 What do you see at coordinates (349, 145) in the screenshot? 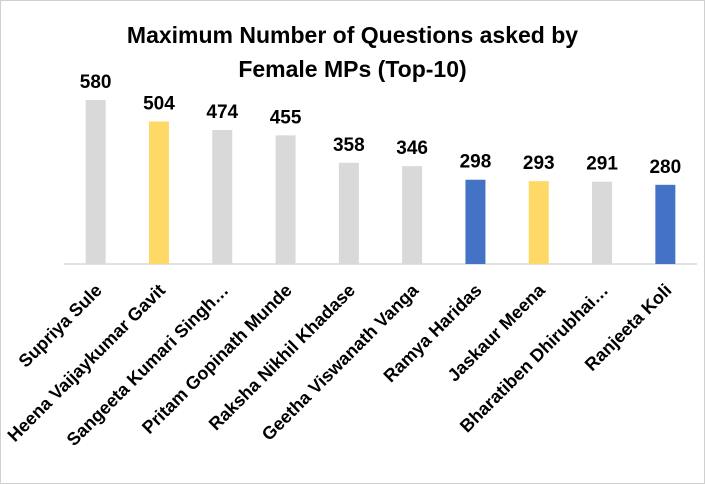
I see `value-label-5: 358` at bounding box center [349, 145].